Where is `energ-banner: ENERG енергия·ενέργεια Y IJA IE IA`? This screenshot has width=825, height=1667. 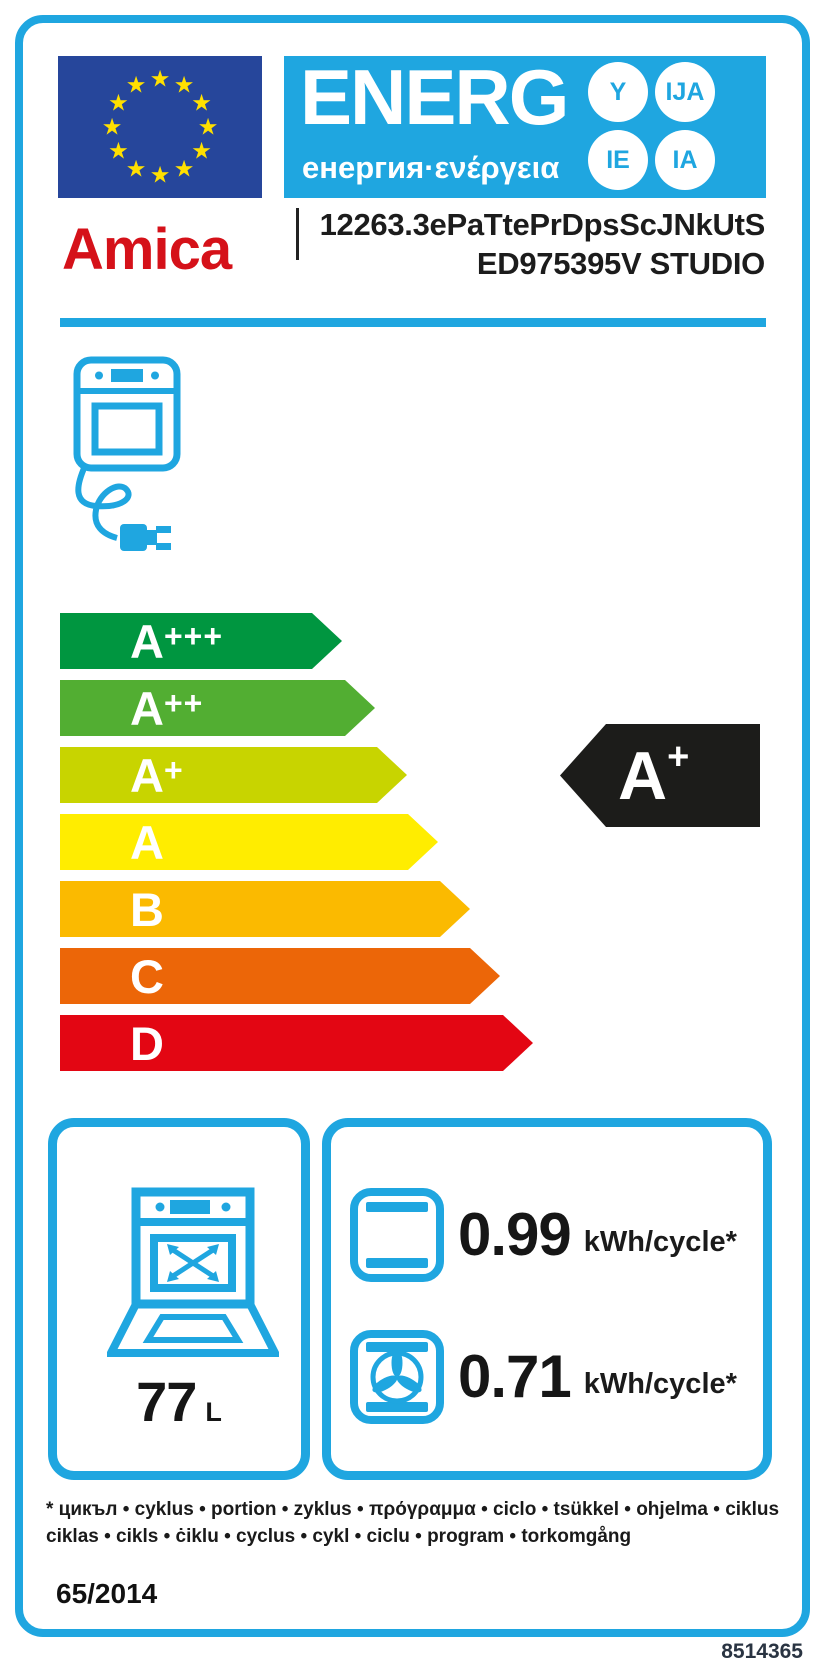
energ-banner: ENERG енергия·ενέργεια Y IJA IE IA is located at coordinates (525, 125).